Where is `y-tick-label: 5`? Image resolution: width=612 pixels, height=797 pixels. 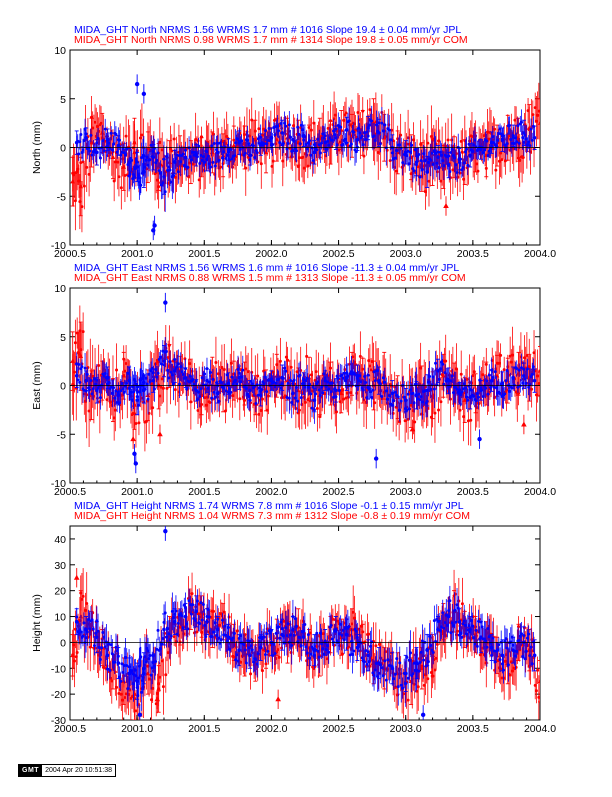 y-tick-label: 5 is located at coordinates (63, 338).